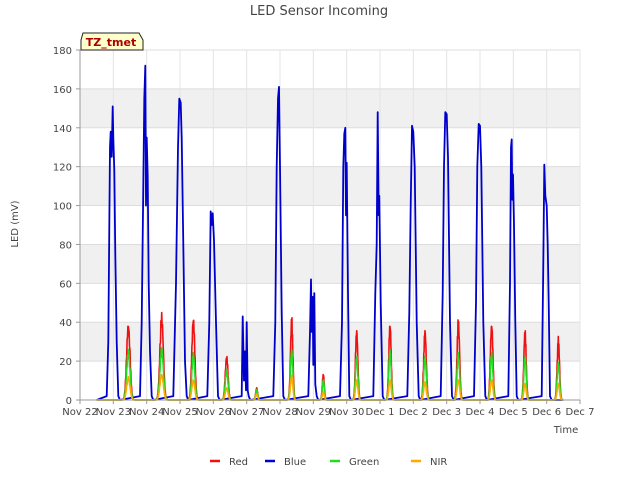 The height and width of the screenshot is (480, 640). What do you see at coordinates (65, 284) in the screenshot?
I see `y-tick-label: 60` at bounding box center [65, 284].